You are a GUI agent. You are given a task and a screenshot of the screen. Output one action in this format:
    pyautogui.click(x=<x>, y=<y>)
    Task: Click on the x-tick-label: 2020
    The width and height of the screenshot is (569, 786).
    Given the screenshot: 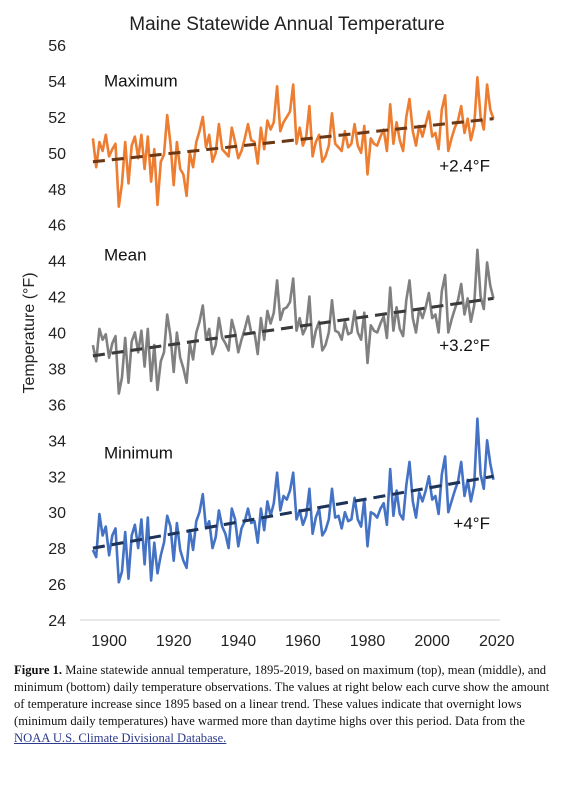 What is the action you would take?
    pyautogui.click(x=497, y=641)
    